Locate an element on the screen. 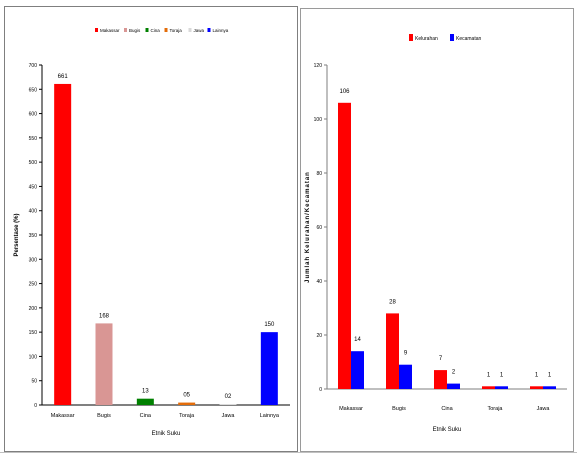 This screenshot has height=458, width=577. bar-kelurahan-jawa is located at coordinates (536, 387).